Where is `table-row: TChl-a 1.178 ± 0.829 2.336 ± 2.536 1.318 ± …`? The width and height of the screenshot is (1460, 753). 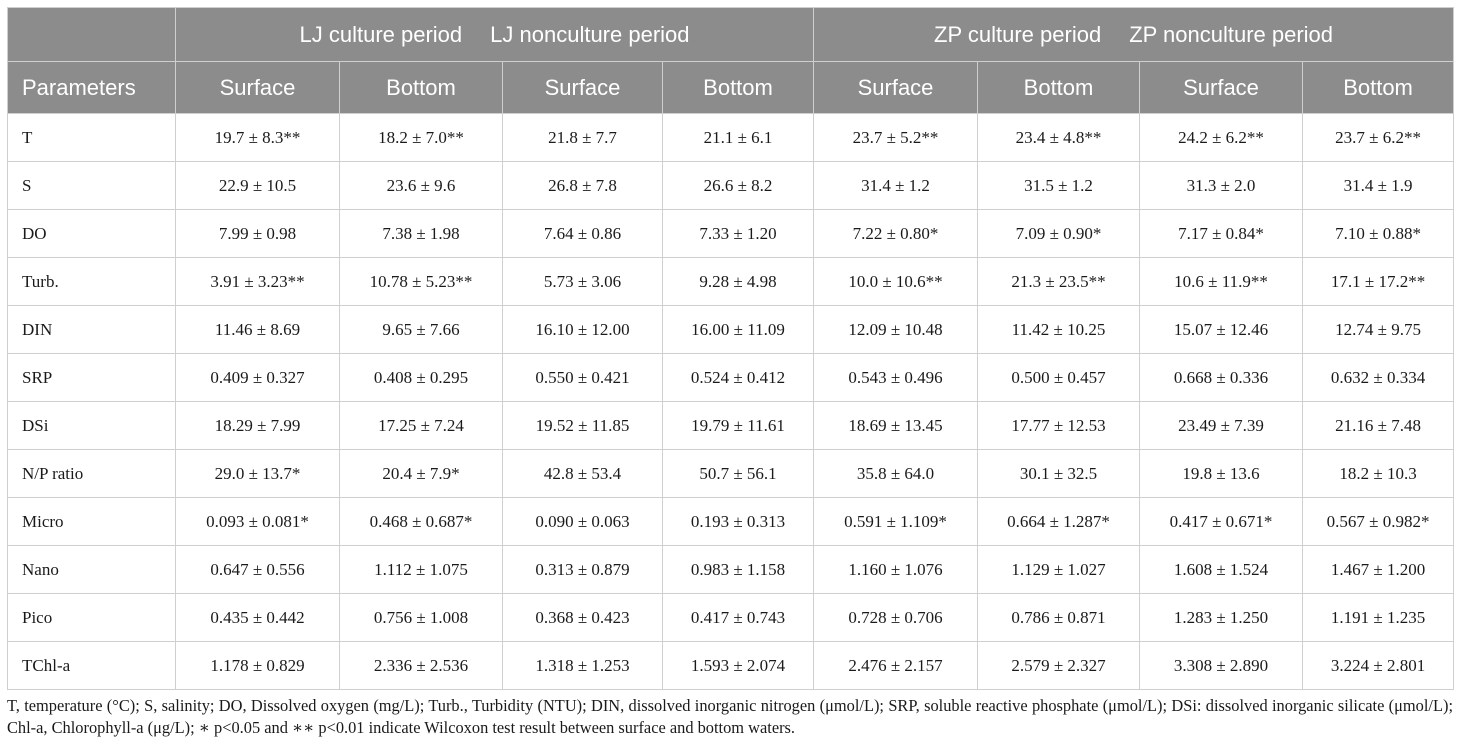 table-row: TChl-a 1.178 ± 0.829 2.336 ± 2.536 1.318 ± … is located at coordinates (731, 665).